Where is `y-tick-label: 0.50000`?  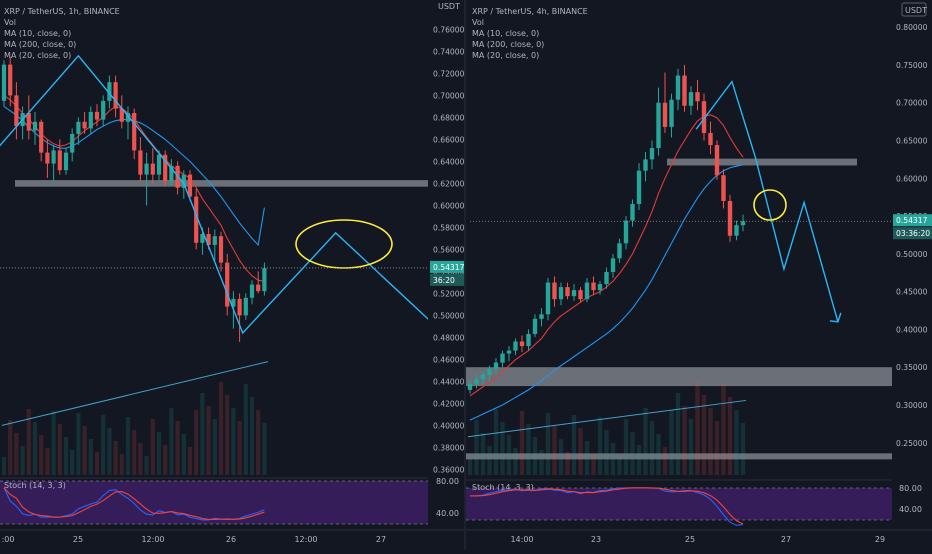 y-tick-label: 0.50000 is located at coordinates (449, 315).